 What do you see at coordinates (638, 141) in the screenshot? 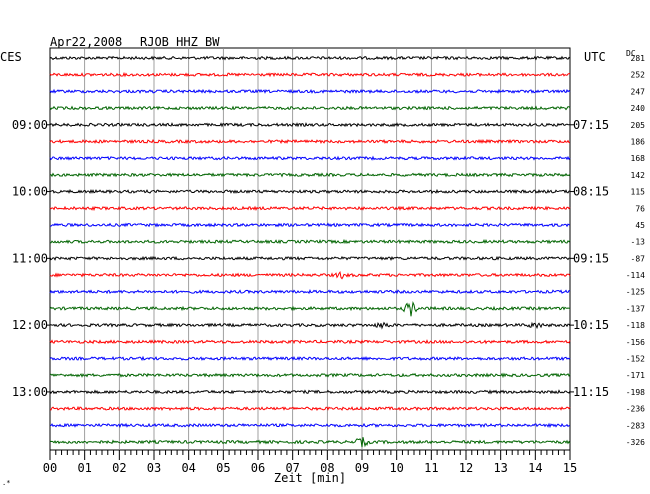
I see `dc-offset-label: 186` at bounding box center [638, 141].